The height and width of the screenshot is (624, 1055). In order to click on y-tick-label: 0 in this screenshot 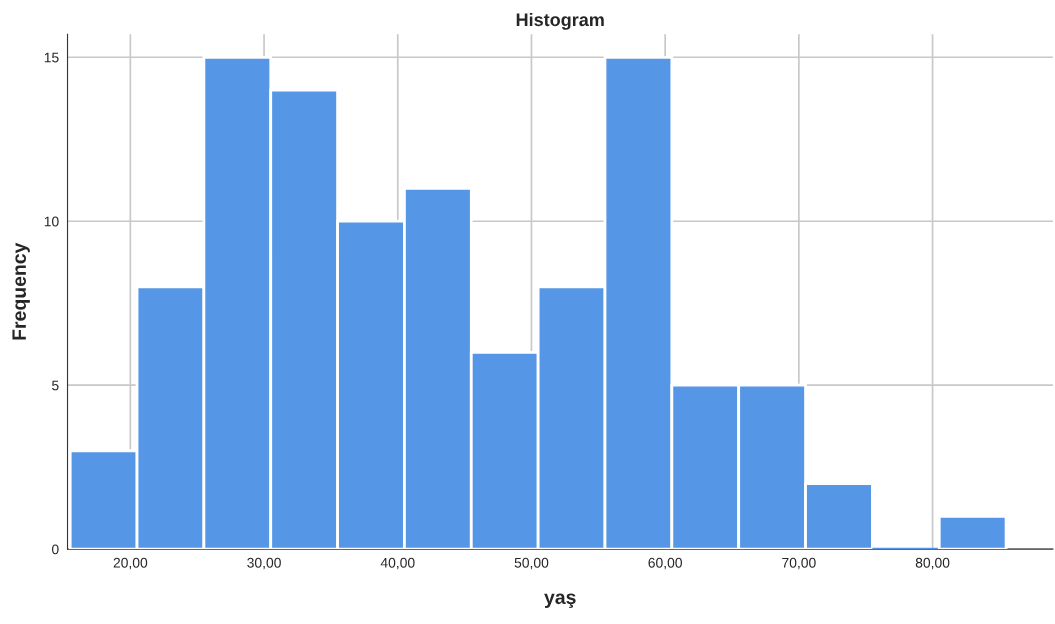, I will do `click(55, 549)`.